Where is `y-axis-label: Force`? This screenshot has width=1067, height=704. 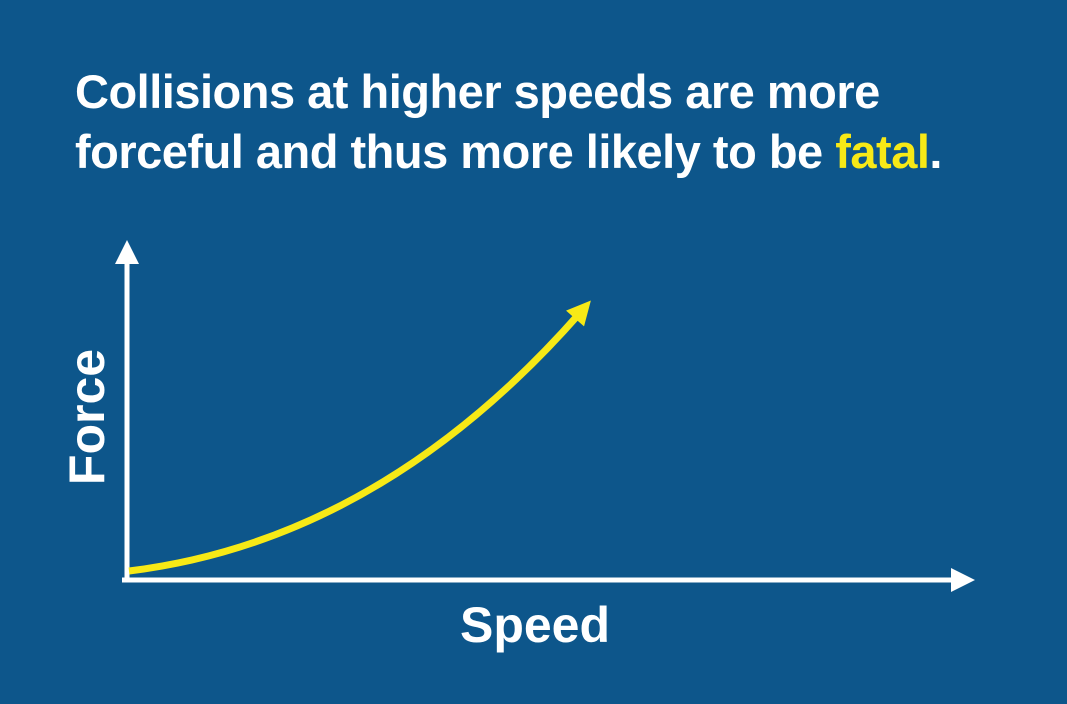
y-axis-label: Force is located at coordinates (87, 417).